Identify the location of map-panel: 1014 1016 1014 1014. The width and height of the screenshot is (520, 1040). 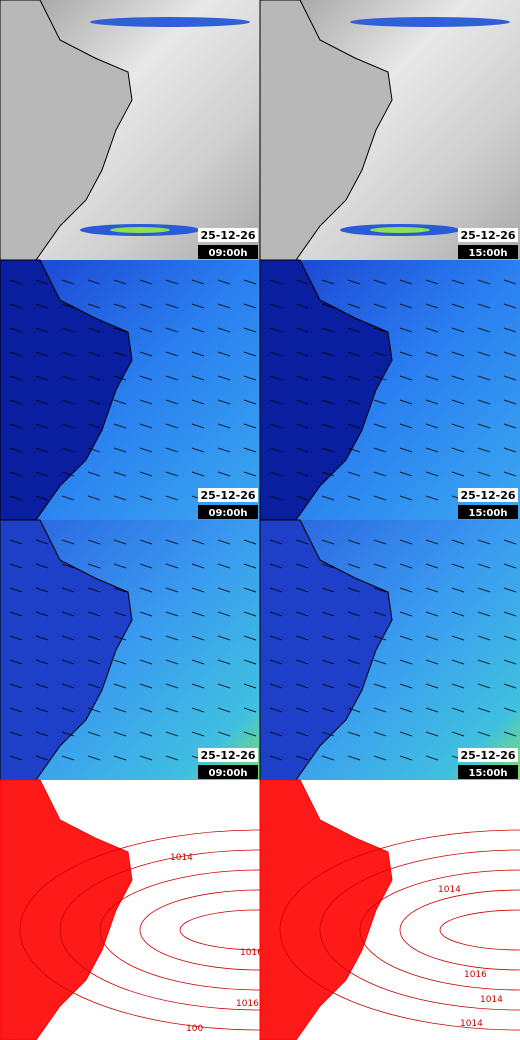
(389, 909).